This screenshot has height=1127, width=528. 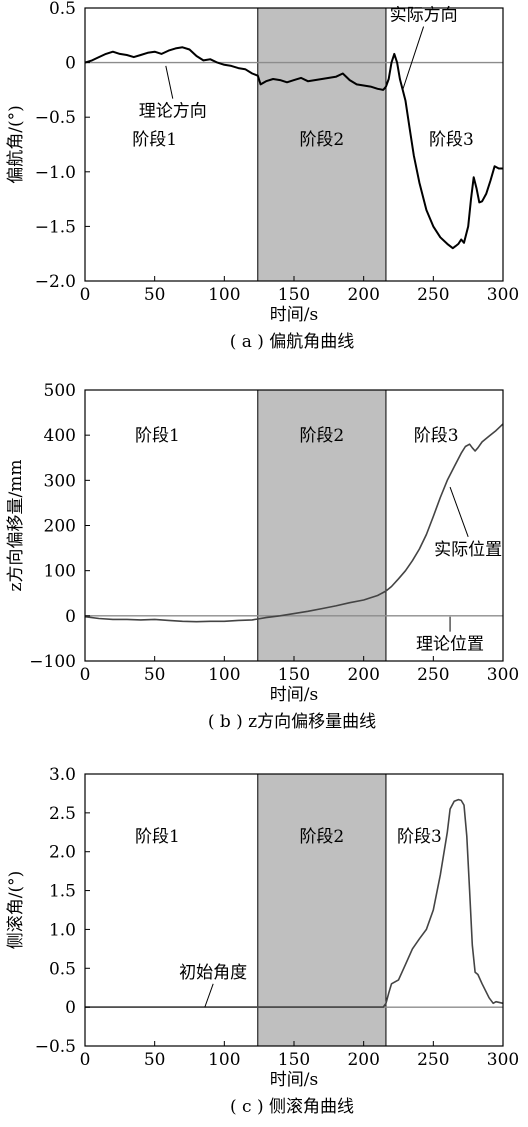 What do you see at coordinates (433, 295) in the screenshot?
I see `chart-a-x-tick-label: 250` at bounding box center [433, 295].